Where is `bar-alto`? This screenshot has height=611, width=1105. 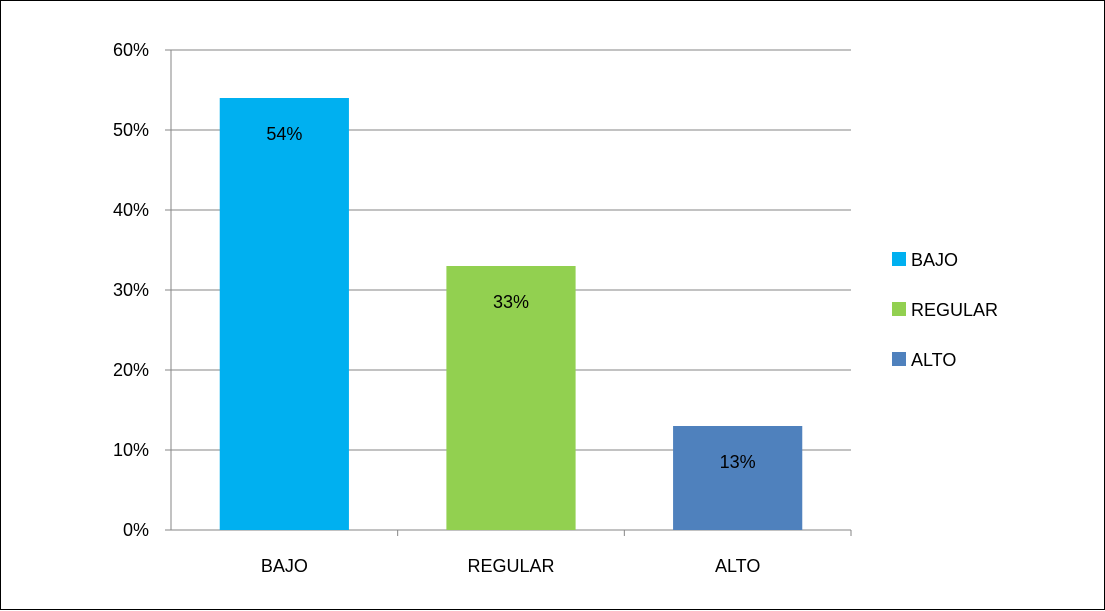
bar-alto is located at coordinates (738, 478).